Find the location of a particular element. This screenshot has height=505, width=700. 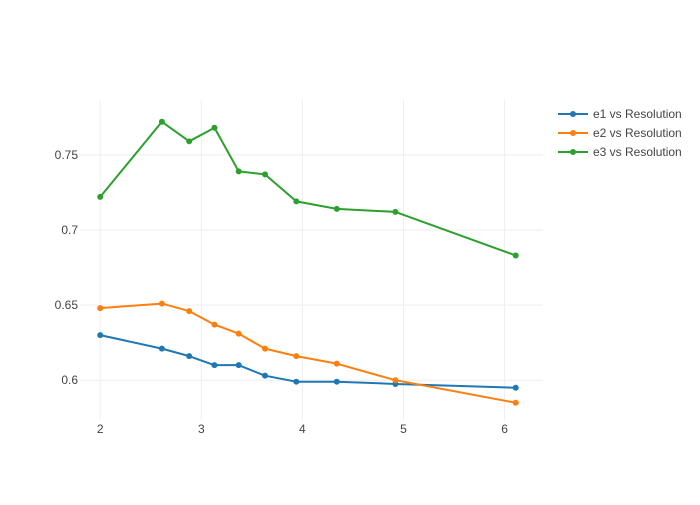

y-tick-label: 0.7 is located at coordinates (69, 230).